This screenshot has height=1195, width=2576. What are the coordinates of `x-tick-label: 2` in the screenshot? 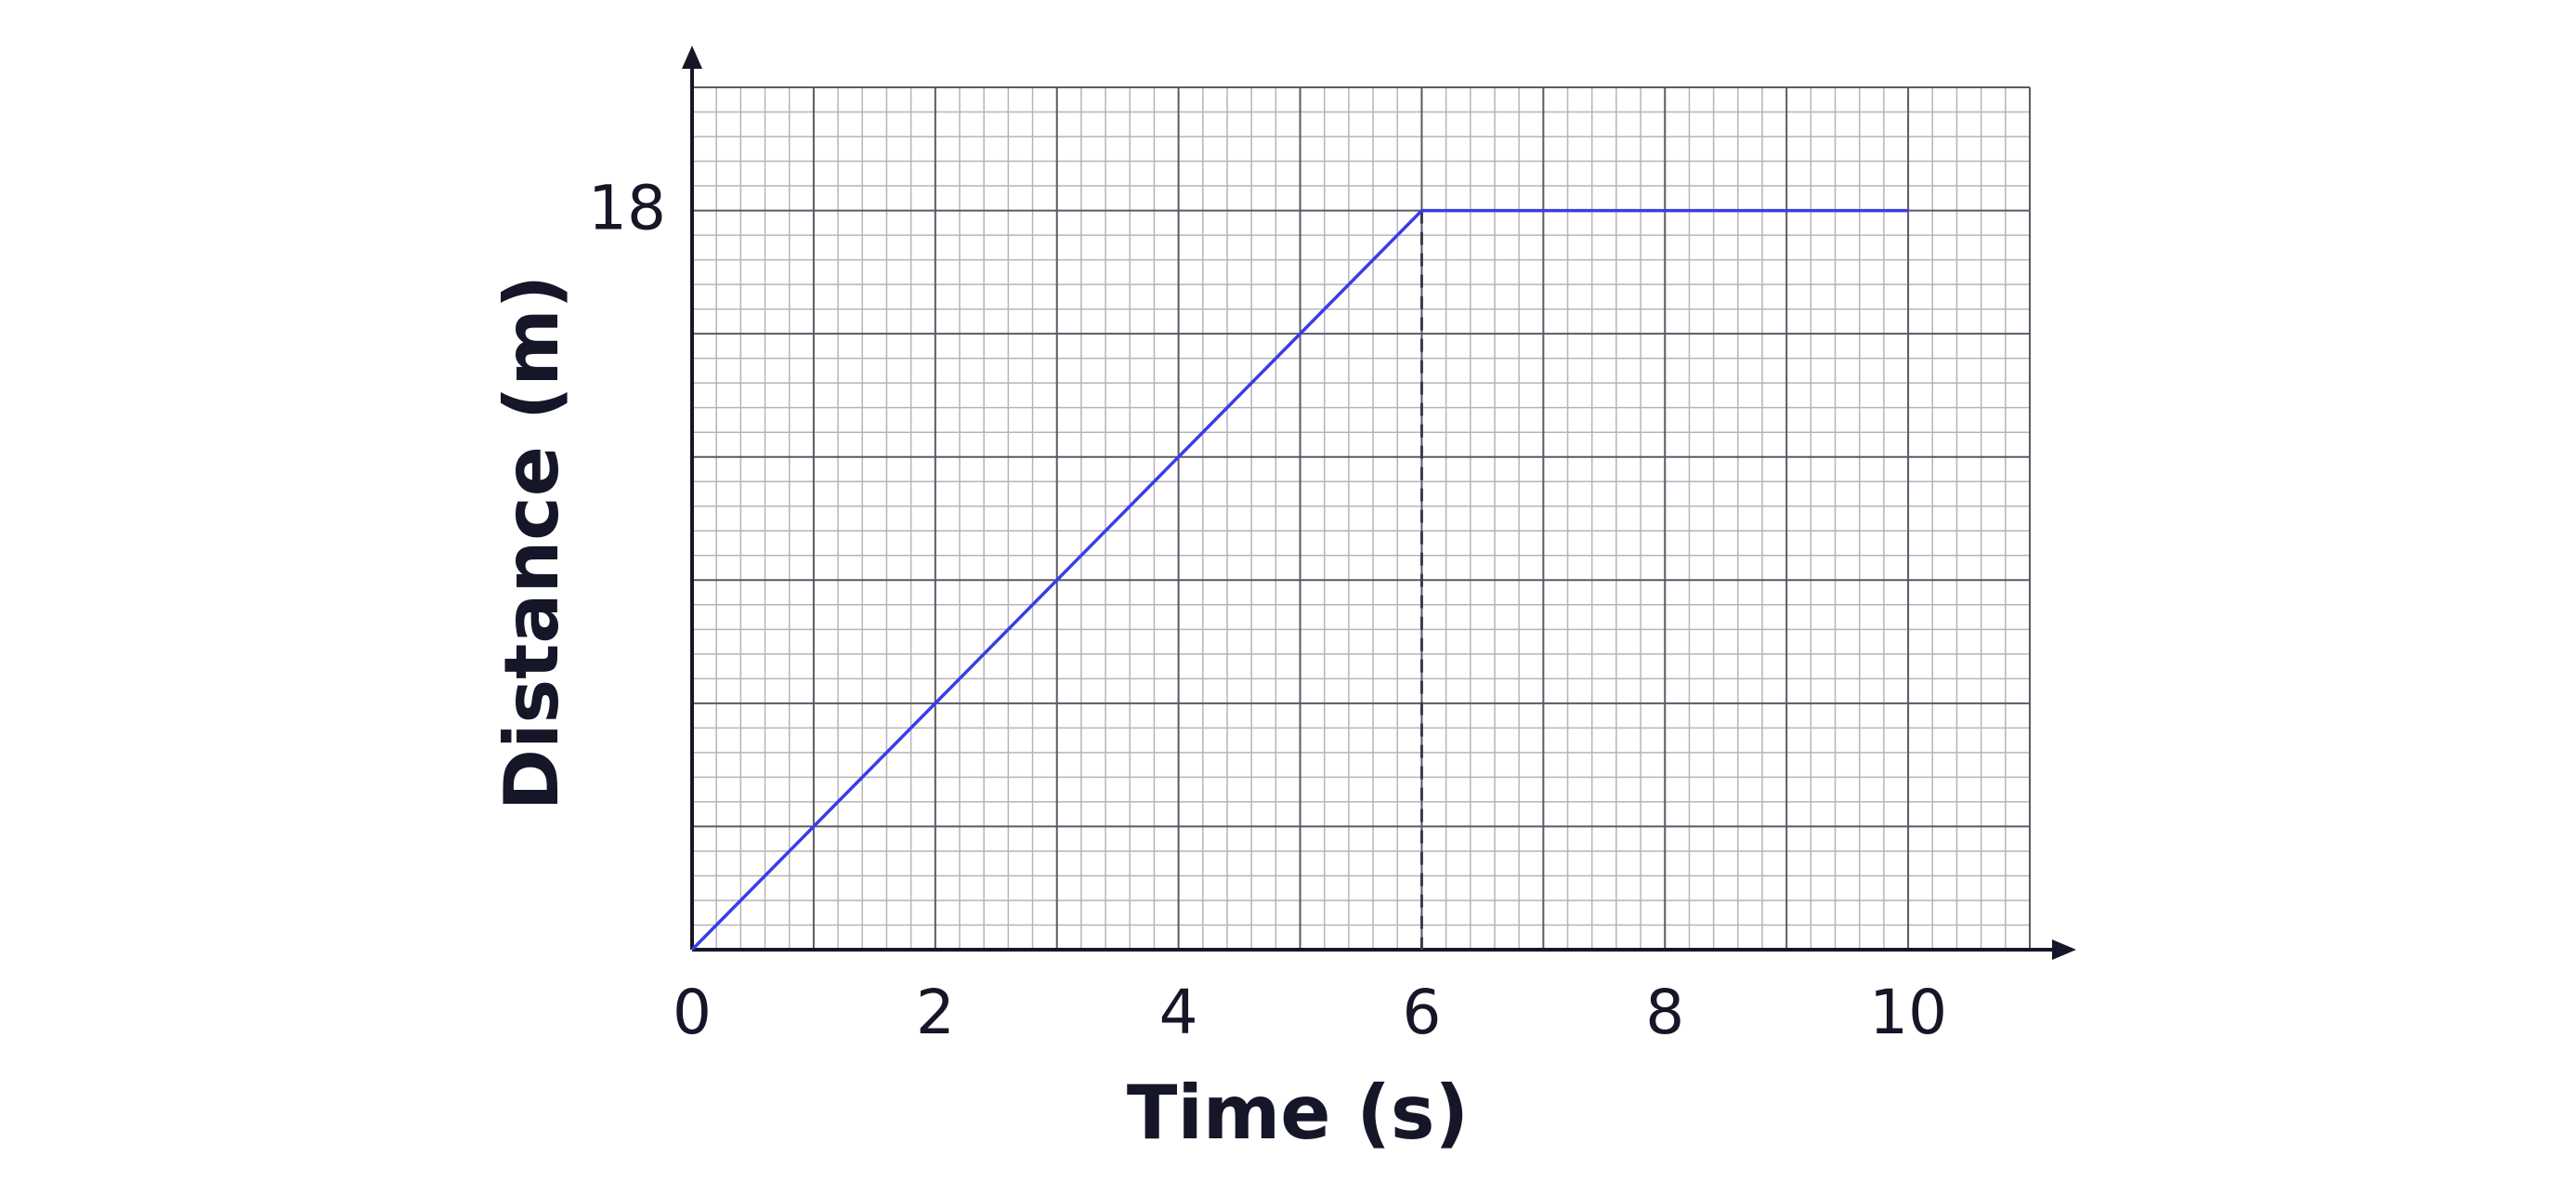 It's located at (936, 1012).